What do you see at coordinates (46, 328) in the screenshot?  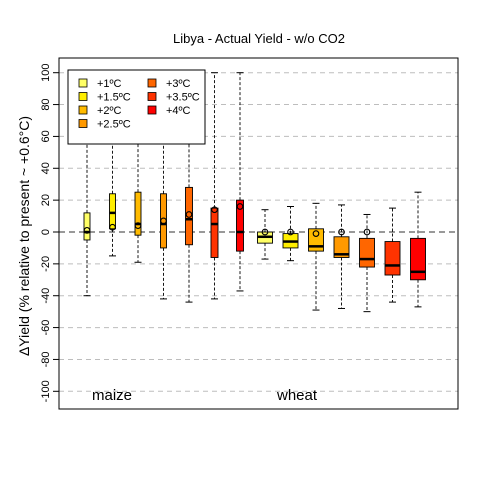 I see `y-tick-label: -60` at bounding box center [46, 328].